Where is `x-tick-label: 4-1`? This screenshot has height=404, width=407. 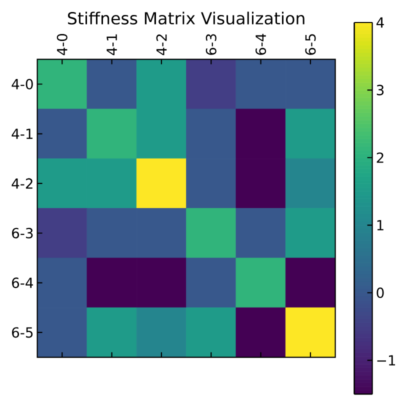
x-tick-label: 4-1 is located at coordinates (111, 45).